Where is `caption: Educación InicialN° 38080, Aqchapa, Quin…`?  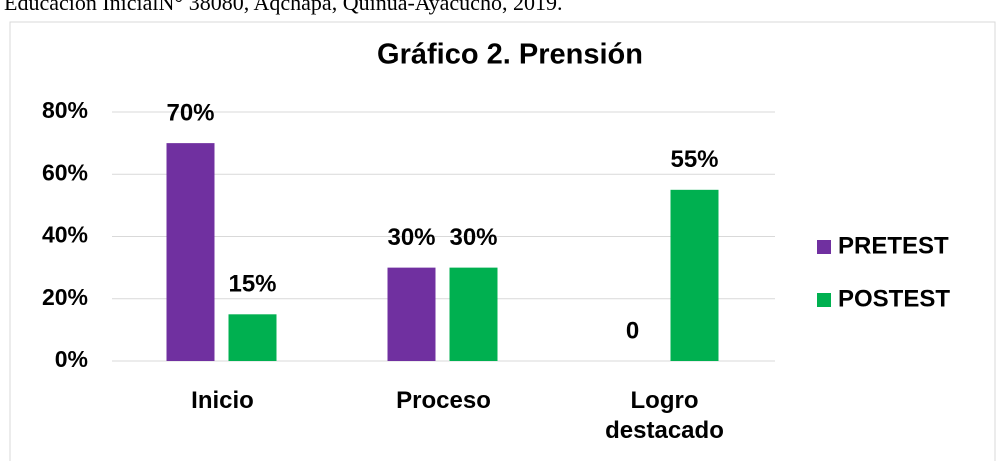
caption: Educación InicialN° 38080, Aqchapa, Quin… is located at coordinates (283, 7).